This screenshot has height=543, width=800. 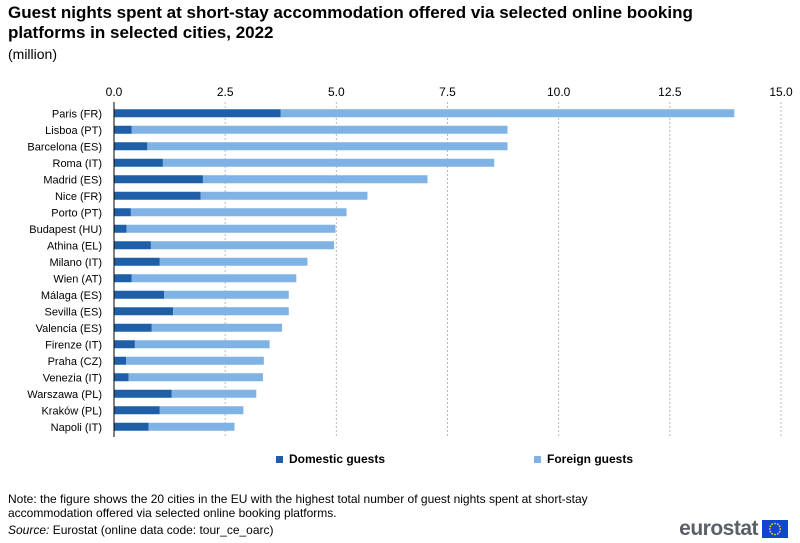 What do you see at coordinates (71, 411) in the screenshot?
I see `category-label: Kraków (PL)` at bounding box center [71, 411].